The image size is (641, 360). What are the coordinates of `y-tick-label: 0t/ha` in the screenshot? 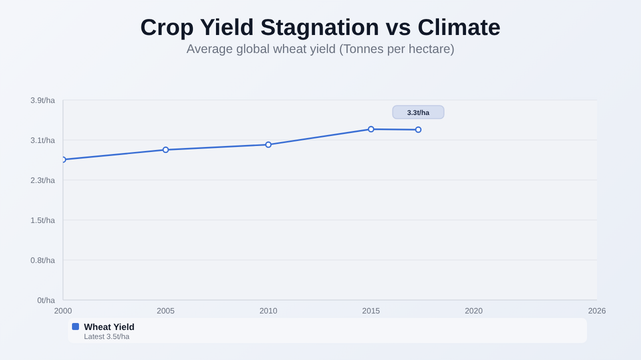 It's located at (46, 300).